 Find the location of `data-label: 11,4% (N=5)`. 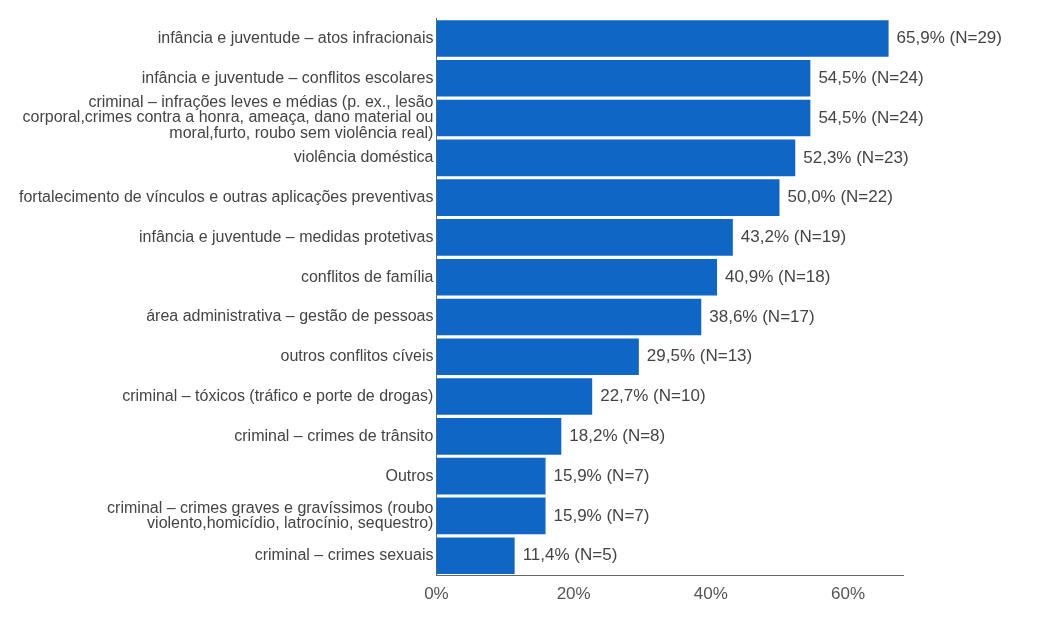

data-label: 11,4% (N=5) is located at coordinates (570, 555).